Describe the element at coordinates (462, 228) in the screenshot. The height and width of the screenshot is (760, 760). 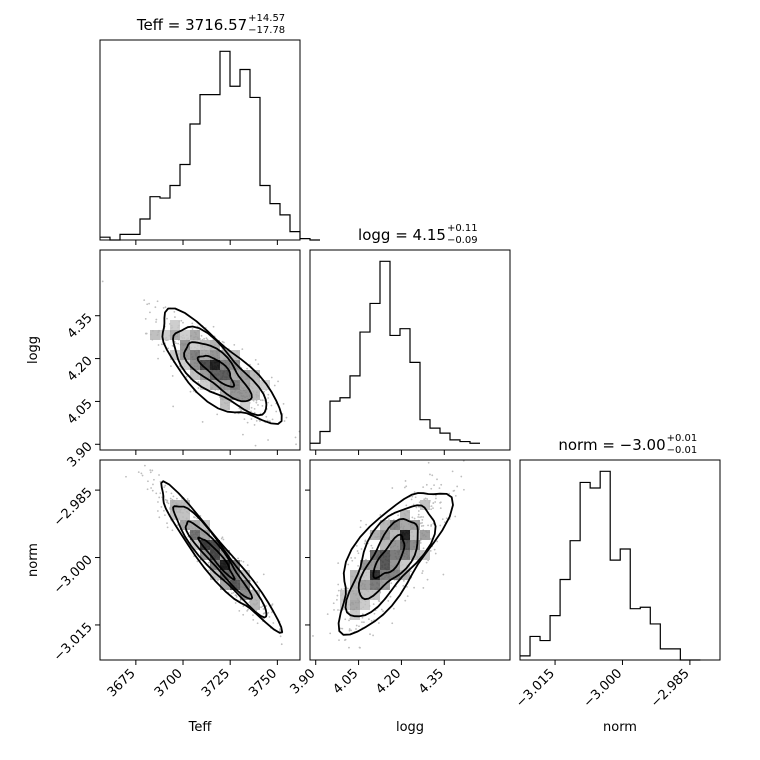
I see `title-sup: +0.11` at that location.